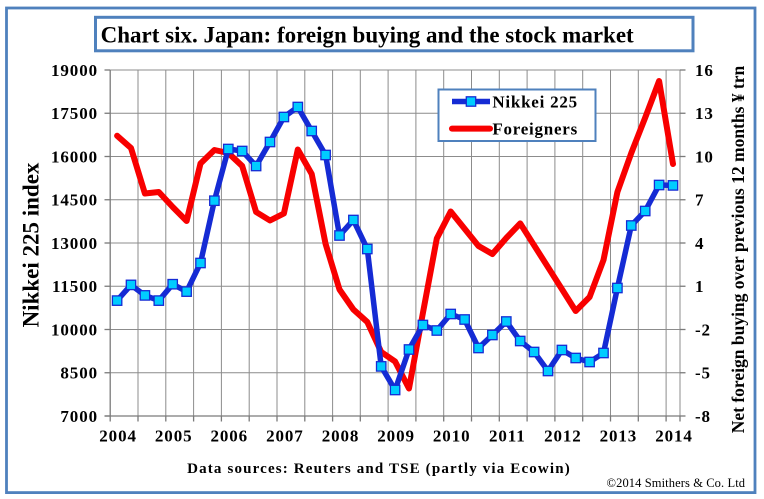  I want to click on svg-text: 13, so click(704, 113).